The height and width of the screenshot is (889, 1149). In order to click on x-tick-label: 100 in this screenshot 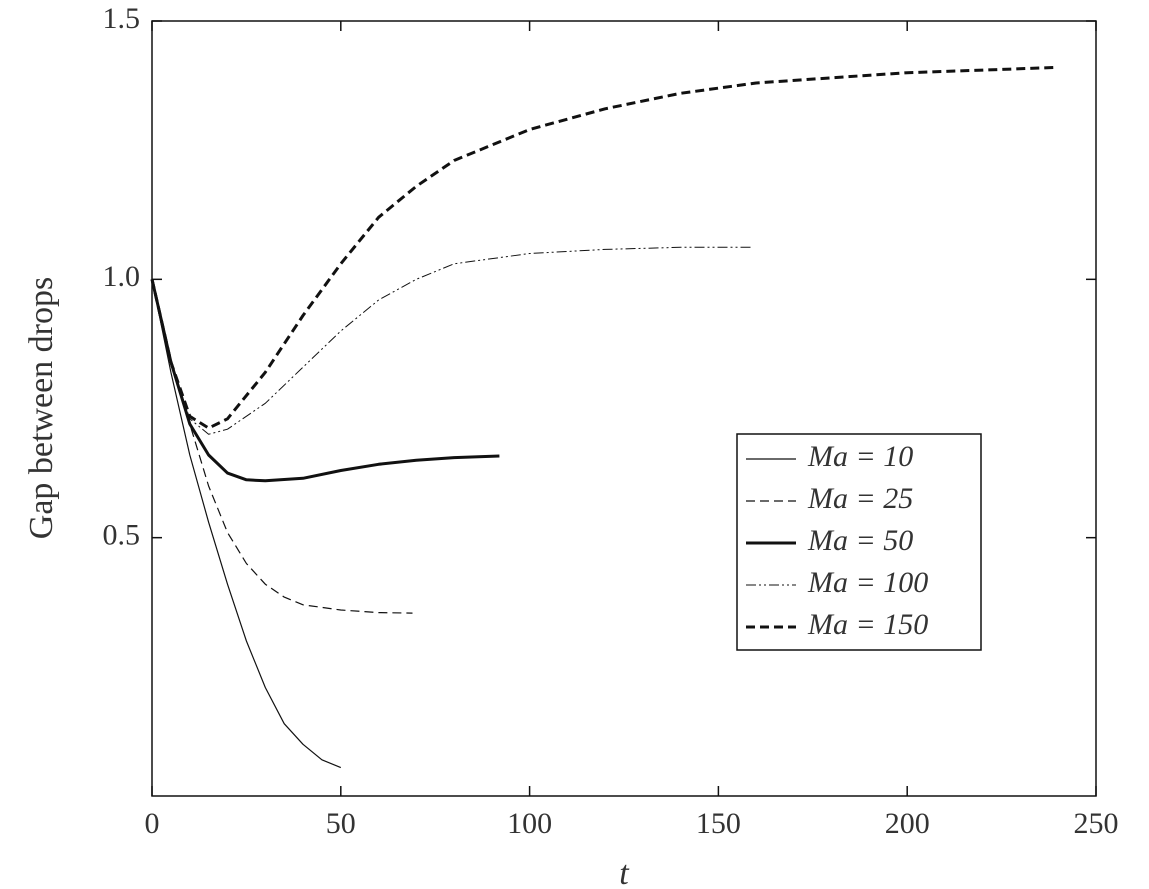, I will do `click(529, 823)`.